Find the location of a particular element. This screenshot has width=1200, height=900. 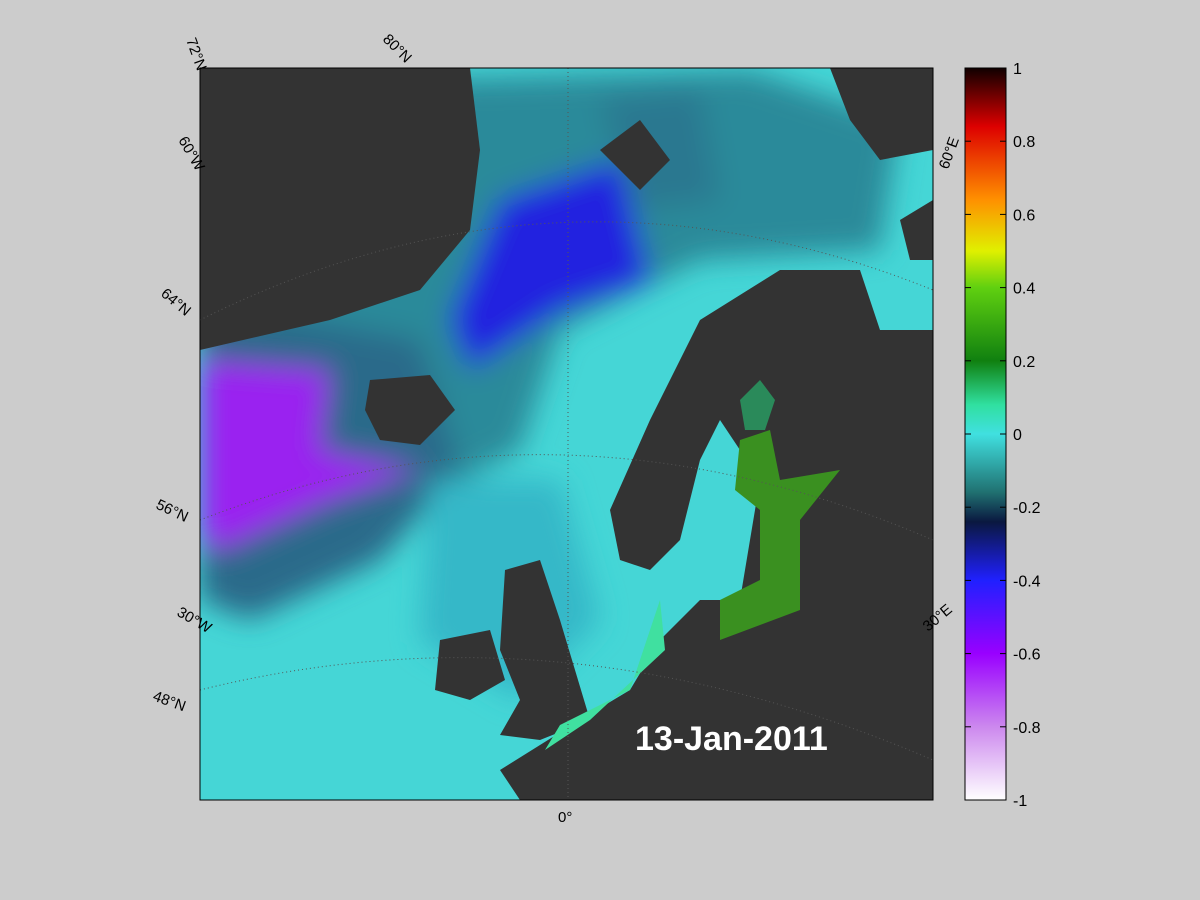

colorbar-tick-label: -0.6 is located at coordinates (1027, 655).